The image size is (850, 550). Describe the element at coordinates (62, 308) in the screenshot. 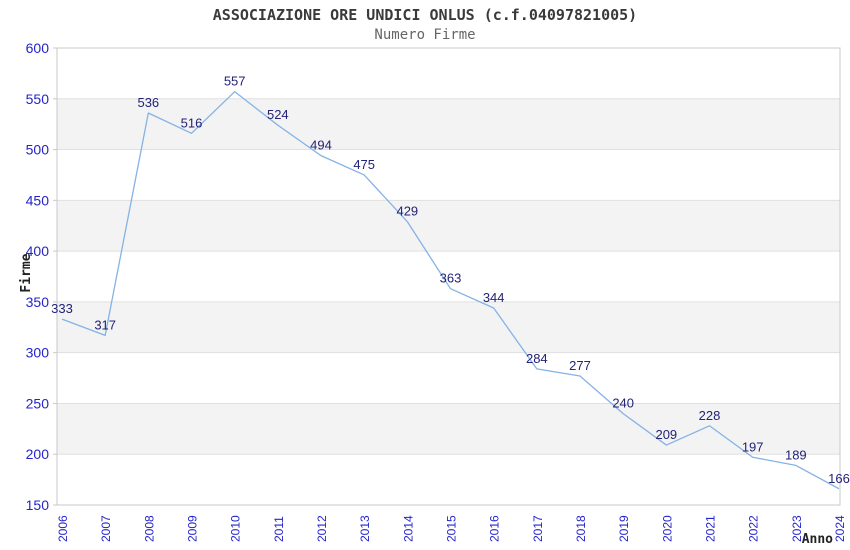

I see `data-point-label: 333` at that location.